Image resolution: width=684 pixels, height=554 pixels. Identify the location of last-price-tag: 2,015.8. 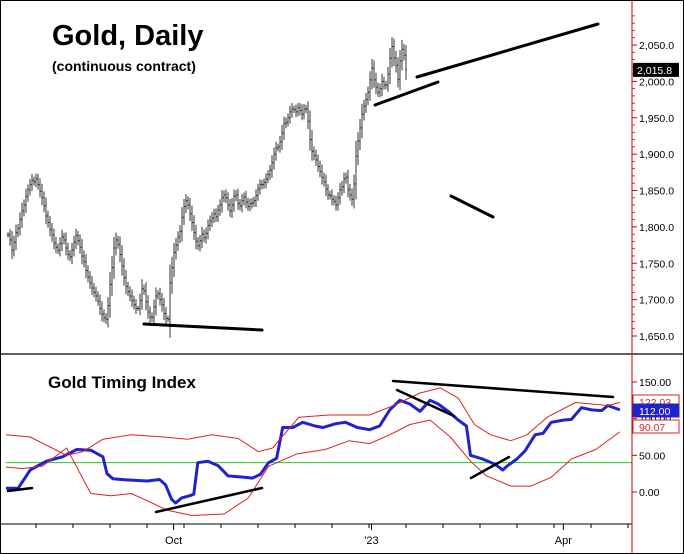
(656, 69).